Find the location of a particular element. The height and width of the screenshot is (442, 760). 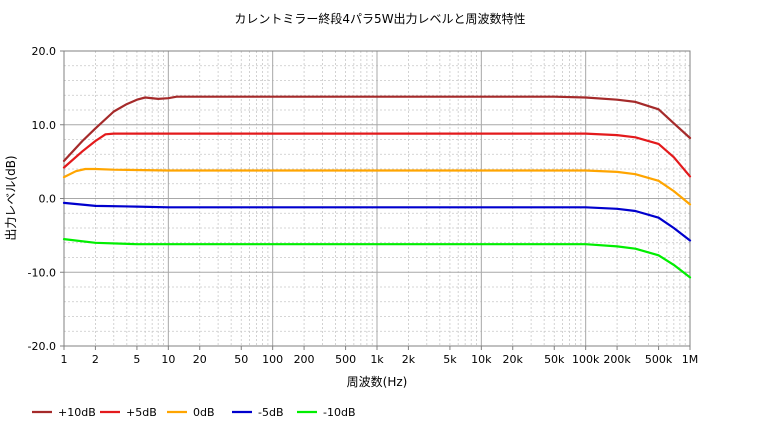

x-axis-label: 周波数(Hz) is located at coordinates (377, 381).